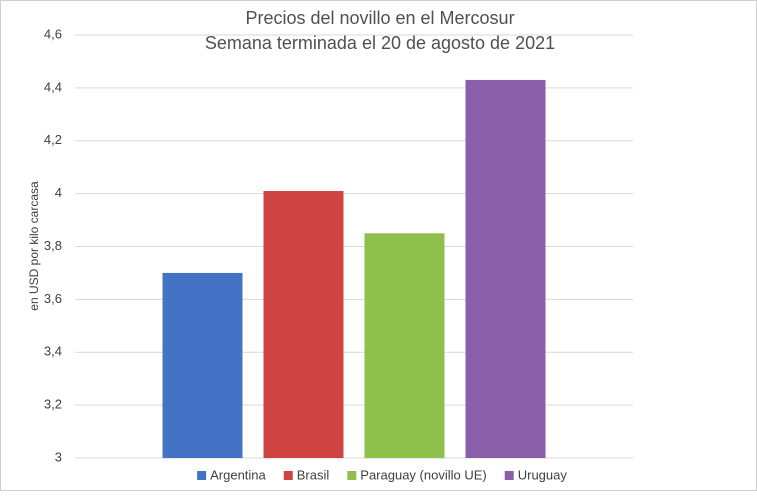 Image resolution: width=757 pixels, height=498 pixels. What do you see at coordinates (543, 474) in the screenshot?
I see `legend-label: Uruguay` at bounding box center [543, 474].